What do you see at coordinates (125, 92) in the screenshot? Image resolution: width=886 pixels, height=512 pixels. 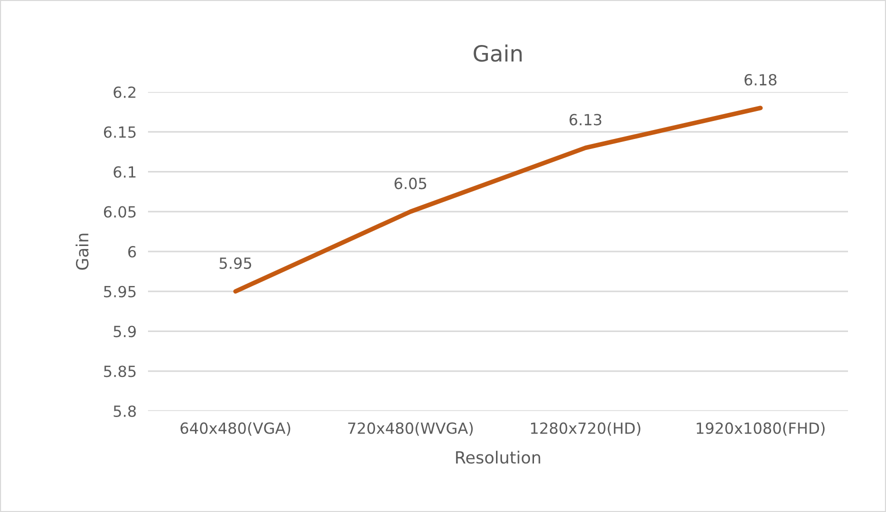 I see `y-tick-label: 6.2` at bounding box center [125, 92].